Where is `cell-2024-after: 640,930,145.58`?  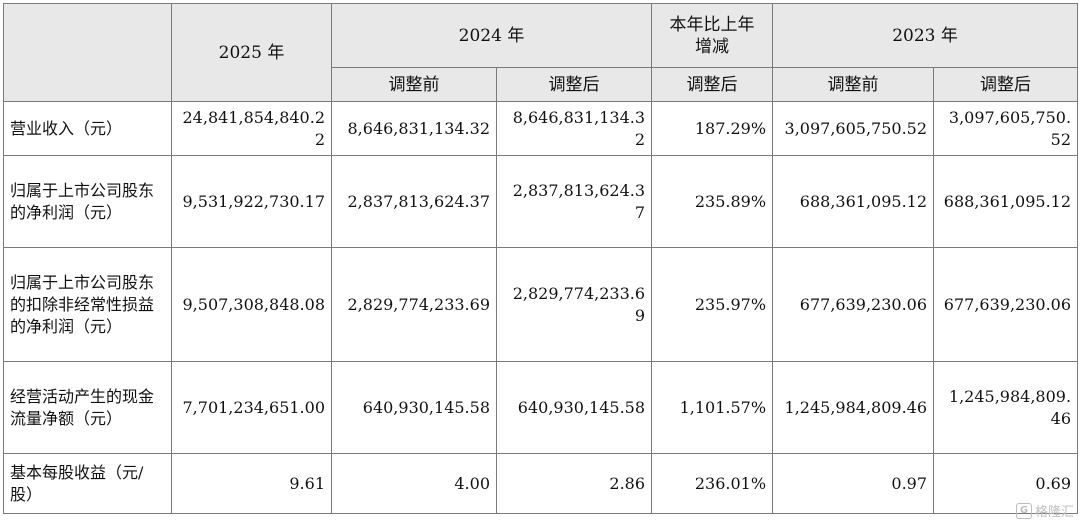 cell-2024-after: 640,930,145.58 is located at coordinates (574, 407).